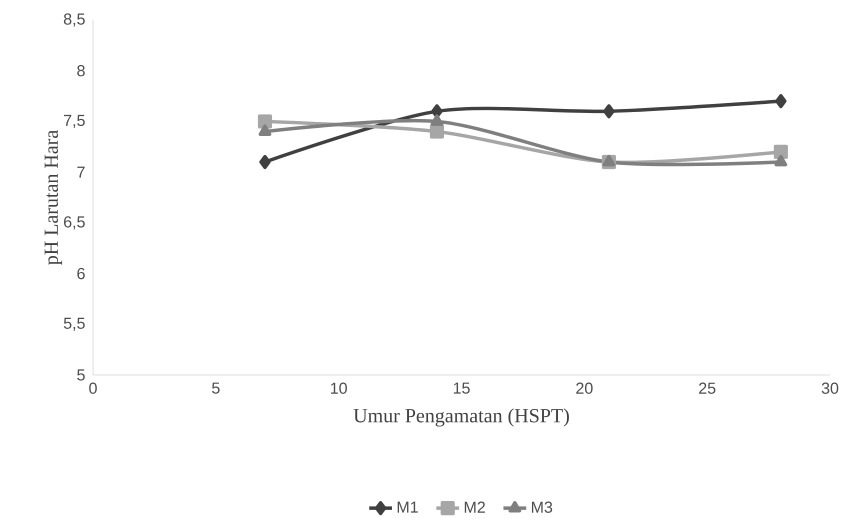  What do you see at coordinates (81, 172) in the screenshot?
I see `y-tick-label: 7` at bounding box center [81, 172].